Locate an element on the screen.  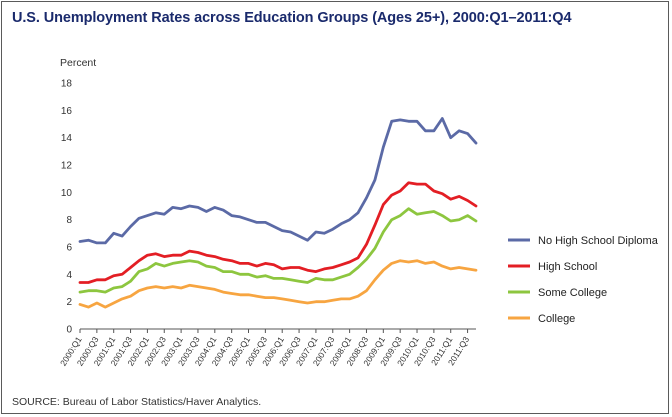
legend-label-some-college: Some College is located at coordinates (572, 293).